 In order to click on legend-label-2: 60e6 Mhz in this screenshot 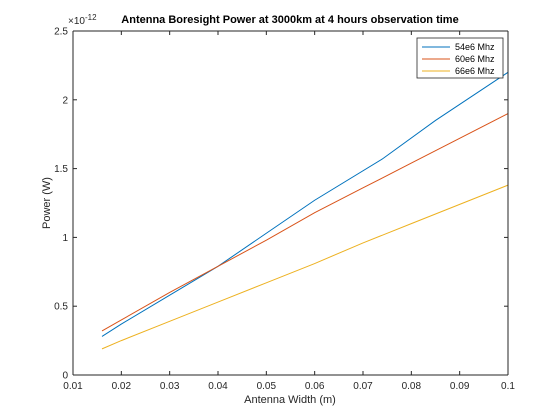, I will do `click(475, 59)`.